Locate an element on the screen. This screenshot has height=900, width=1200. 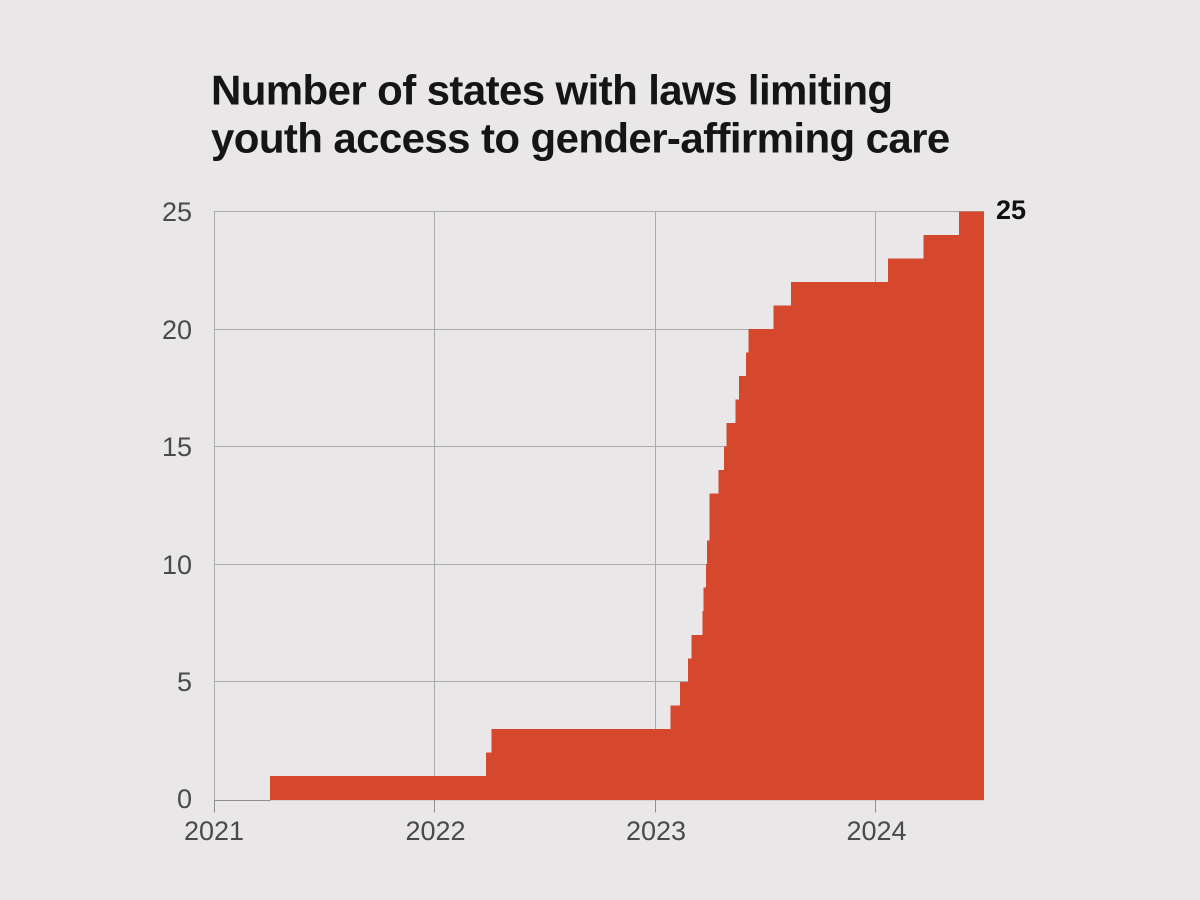
svg-text: 0 is located at coordinates (184, 799).